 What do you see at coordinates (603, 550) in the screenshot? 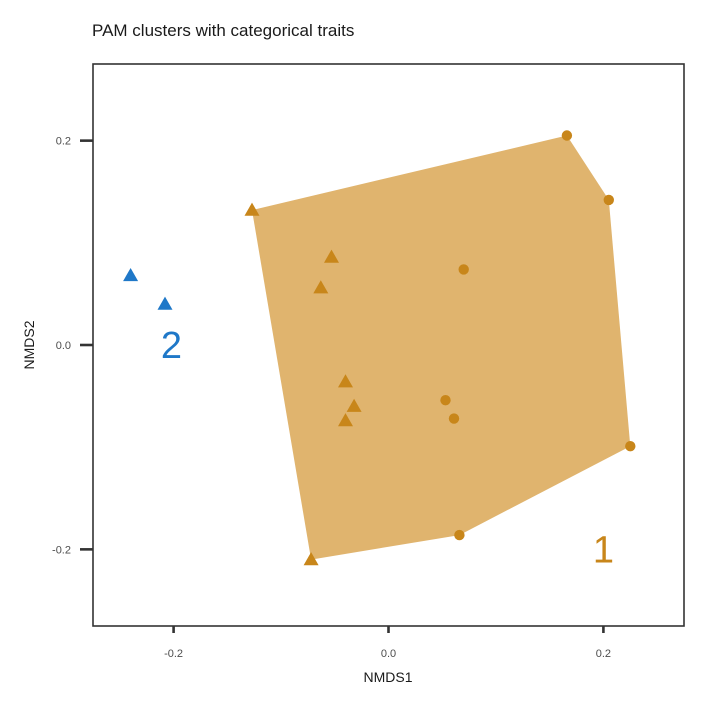
I see `cluster-label-1: 1` at bounding box center [603, 550].